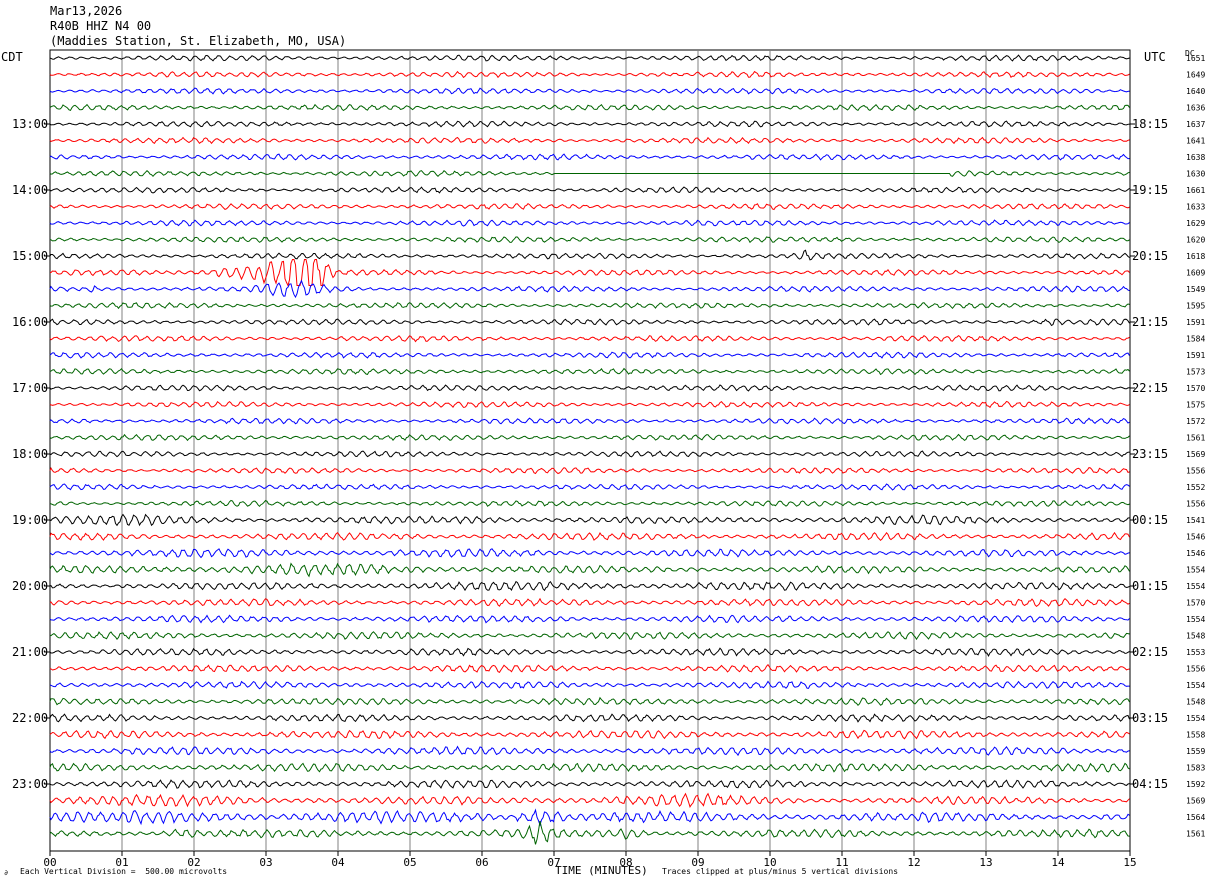  Describe the element at coordinates (481, 862) in the screenshot. I see `x-tick-label: 06` at that location.